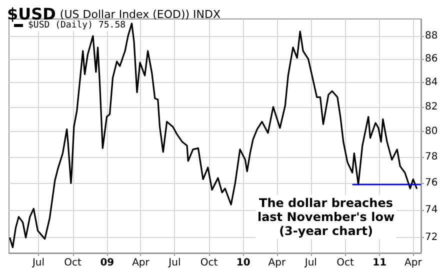 This screenshot has width=445, height=274. Describe the element at coordinates (379, 263) in the screenshot. I see `x-tick-label: 11` at that location.